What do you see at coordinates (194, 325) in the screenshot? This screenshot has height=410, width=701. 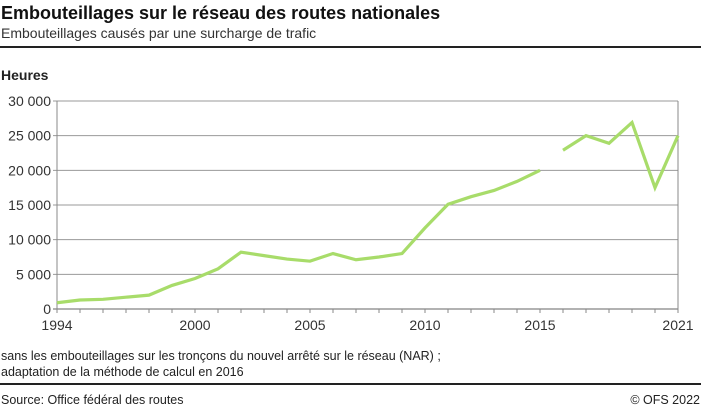 I see `x-tick-label: 2000` at bounding box center [194, 325].